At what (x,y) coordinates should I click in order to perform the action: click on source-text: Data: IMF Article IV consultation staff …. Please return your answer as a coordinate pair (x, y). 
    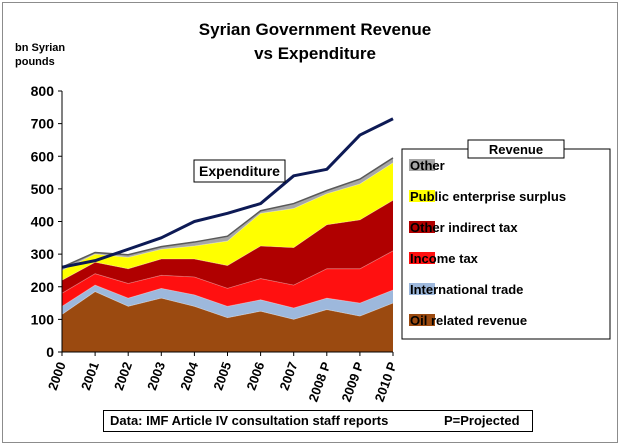
    Looking at the image, I should click on (249, 420).